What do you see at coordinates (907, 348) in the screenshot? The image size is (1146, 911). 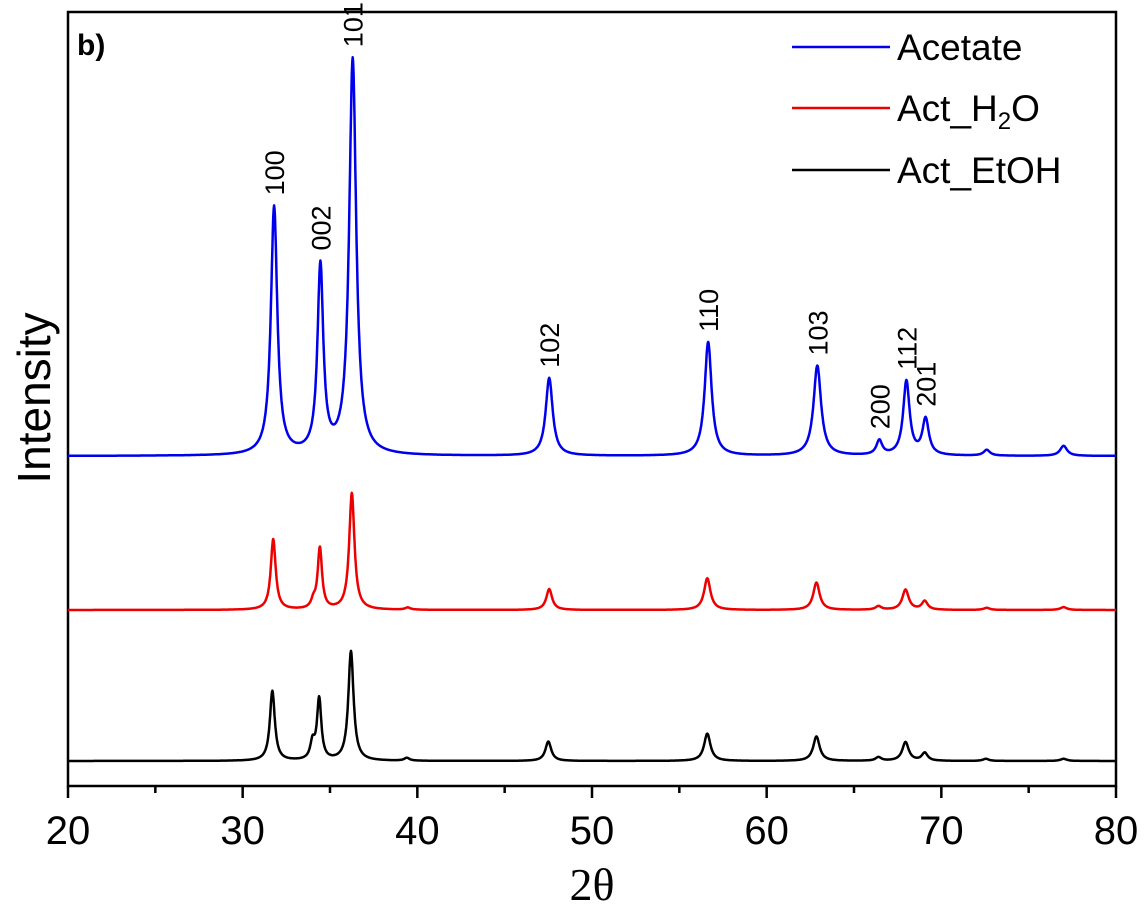 I see `peak-label: 112` at bounding box center [907, 348].